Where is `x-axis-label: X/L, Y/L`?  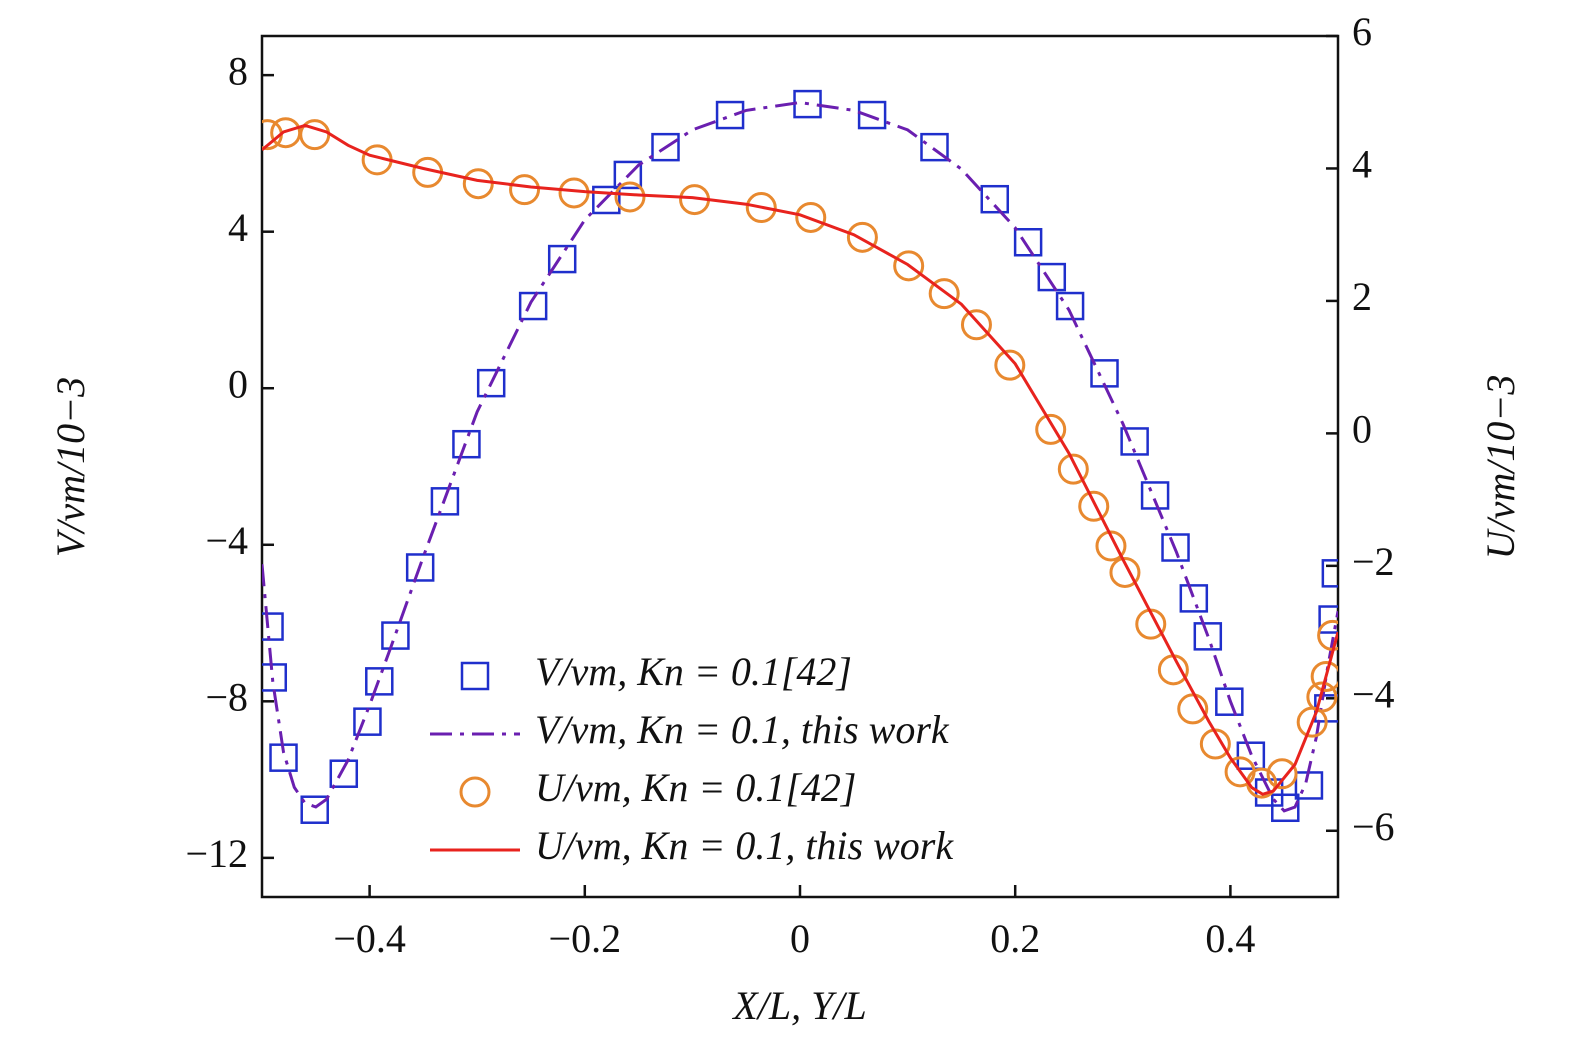 x-axis-label: X/L, Y/L is located at coordinates (798, 1005).